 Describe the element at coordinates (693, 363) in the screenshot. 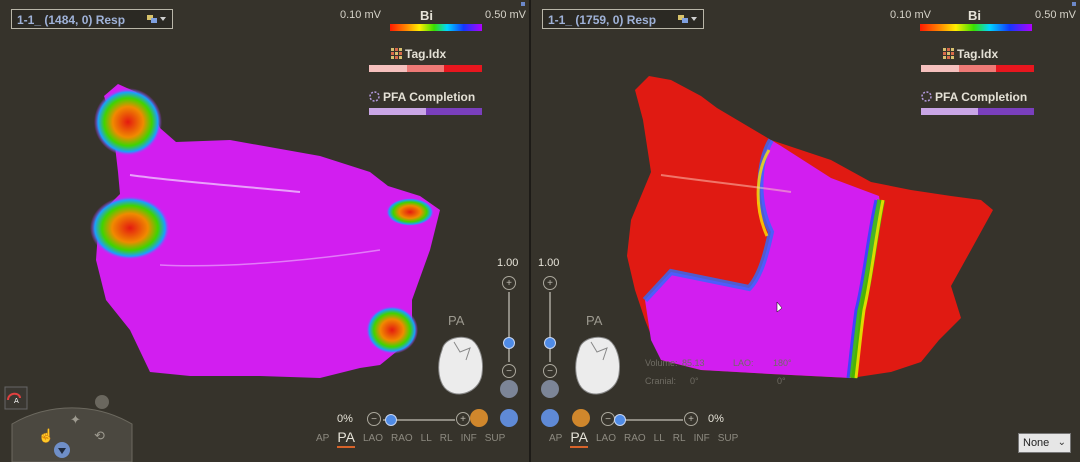

I see `volume-value: 85.13` at that location.